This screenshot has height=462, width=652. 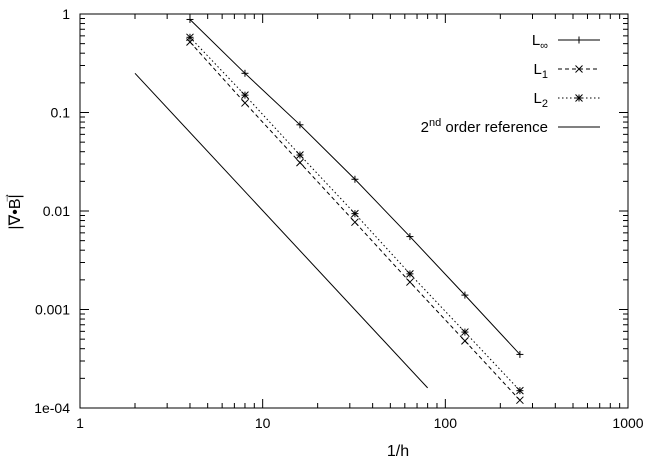 I want to click on y-tick-label: 0.01, so click(x=56, y=211).